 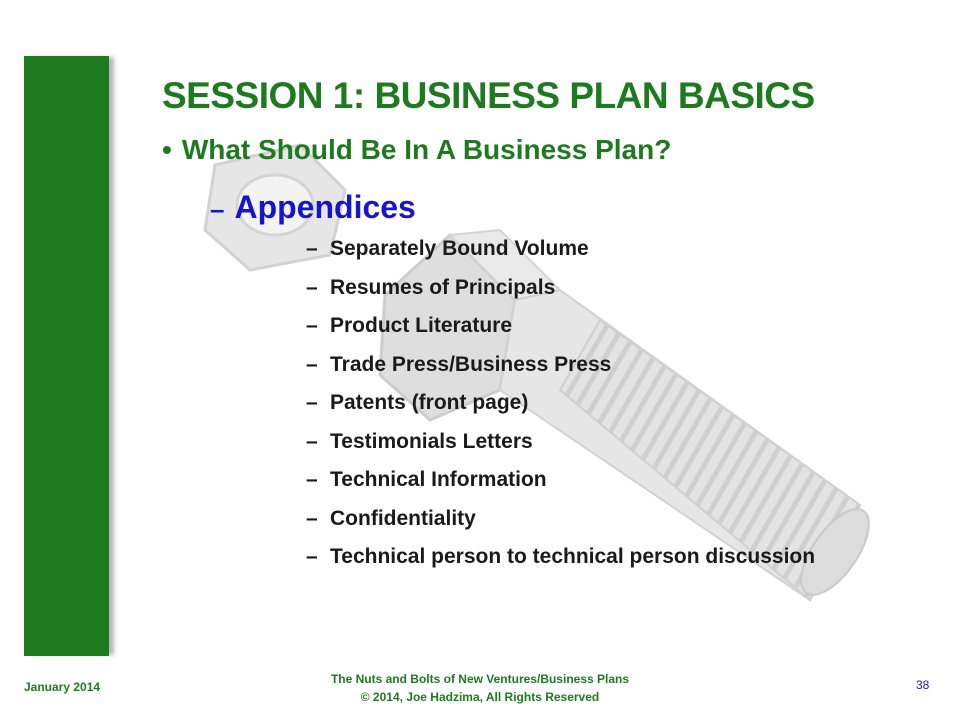 What do you see at coordinates (560, 483) in the screenshot?
I see `list-item: – Technical Information` at bounding box center [560, 483].